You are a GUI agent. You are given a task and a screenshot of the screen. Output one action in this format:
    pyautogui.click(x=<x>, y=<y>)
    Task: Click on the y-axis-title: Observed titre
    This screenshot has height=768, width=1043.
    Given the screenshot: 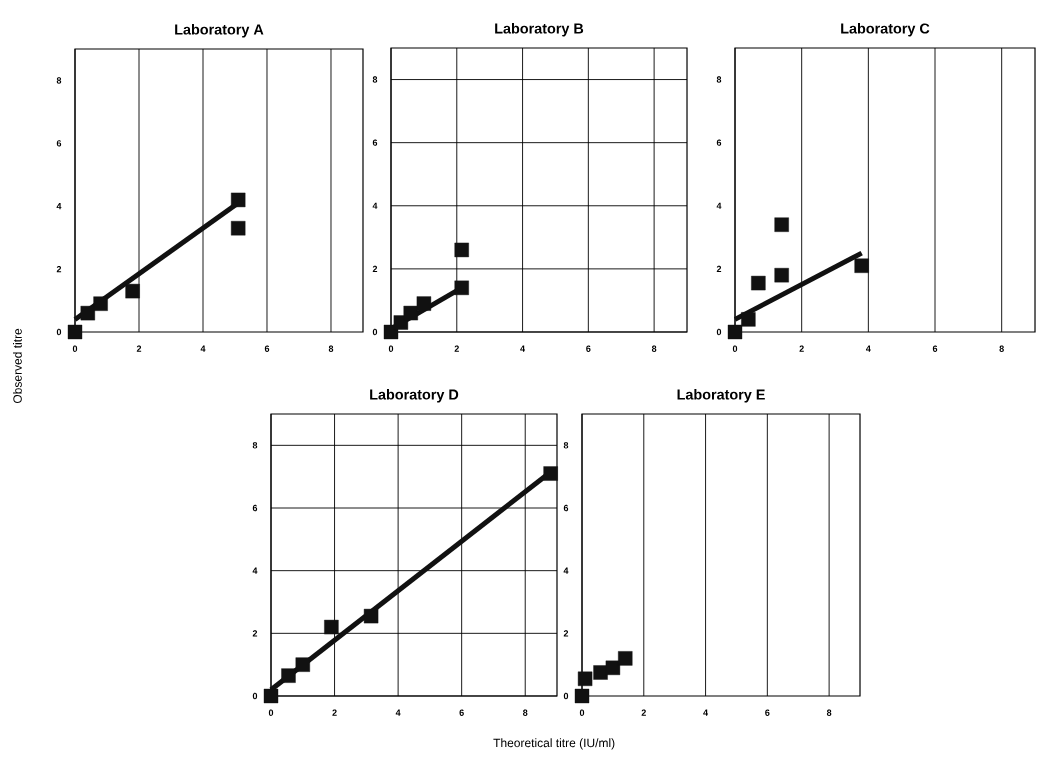 What is the action you would take?
    pyautogui.click(x=17, y=366)
    